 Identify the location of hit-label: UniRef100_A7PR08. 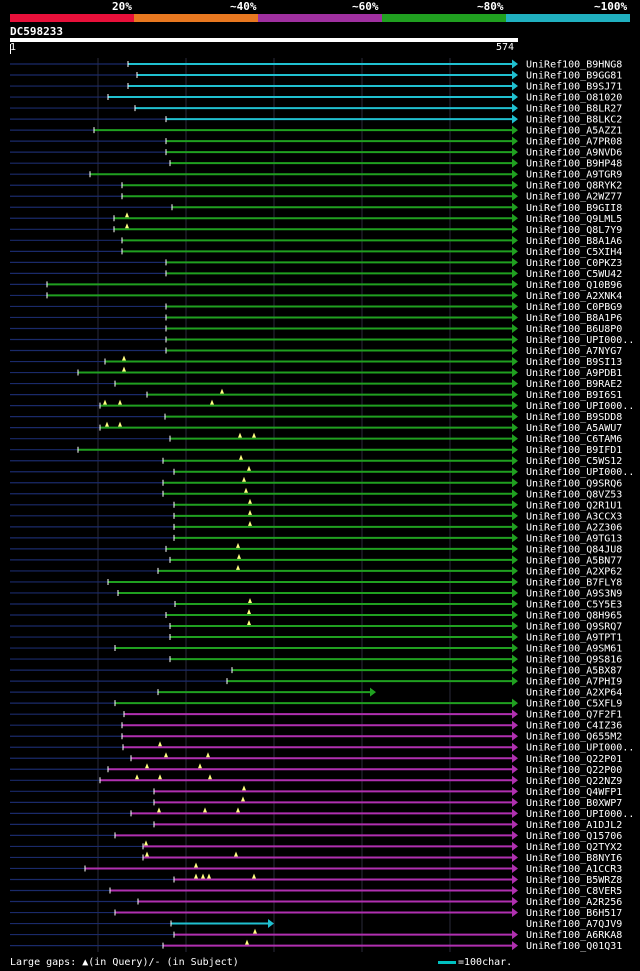
(574, 142).